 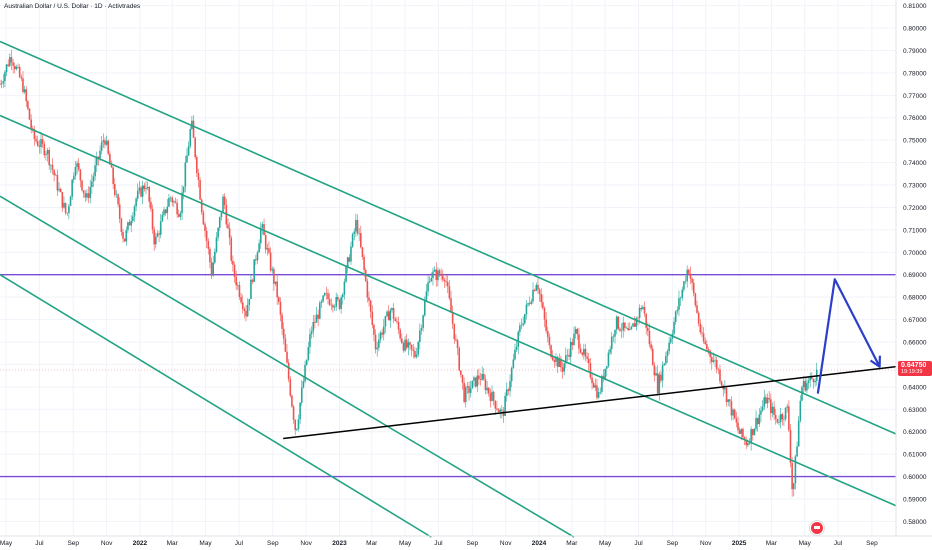 I want to click on us-flag-icon, so click(x=817, y=528).